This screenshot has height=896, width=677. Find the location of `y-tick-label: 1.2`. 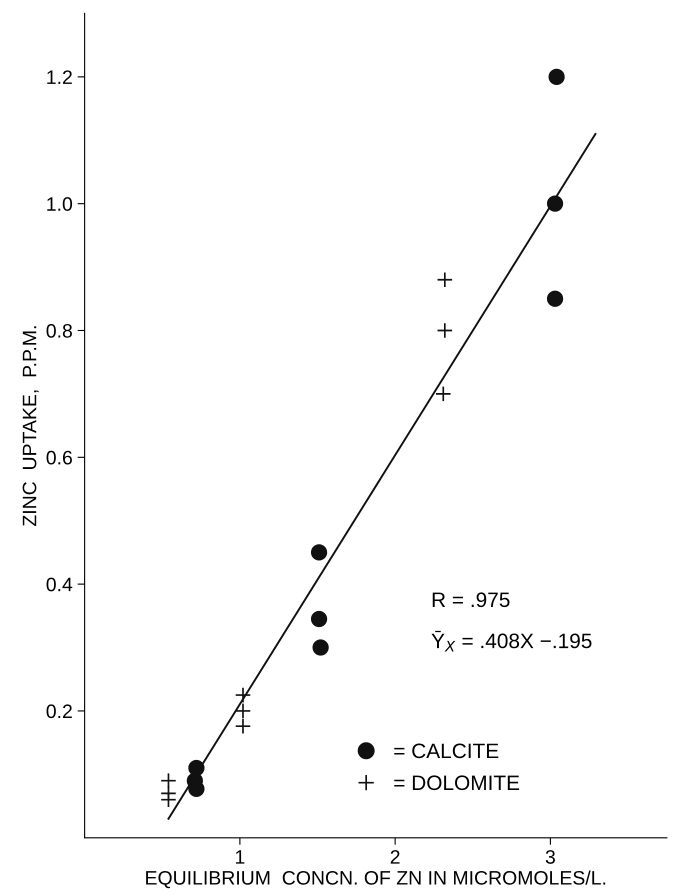

y-tick-label: 1.2 is located at coordinates (59, 77).